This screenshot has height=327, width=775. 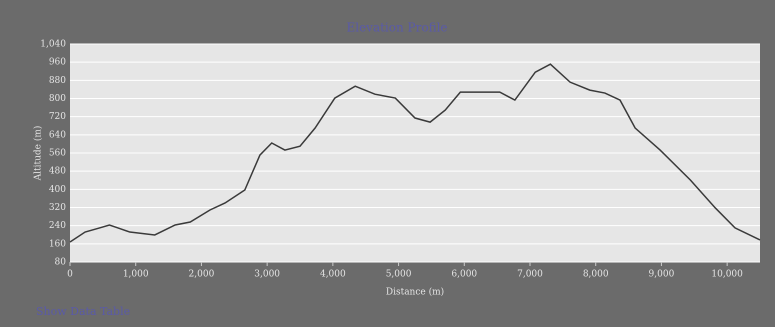 What do you see at coordinates (57, 208) in the screenshot?
I see `y-tick-label: 320` at bounding box center [57, 208].